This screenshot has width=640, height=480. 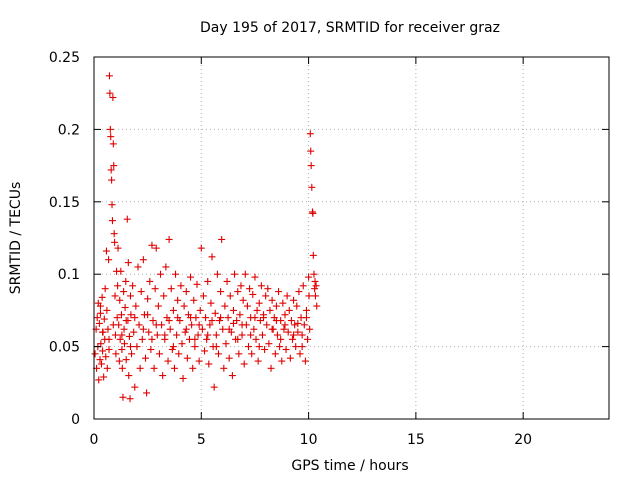 I want to click on y-tick-label: 0, so click(x=75, y=420).